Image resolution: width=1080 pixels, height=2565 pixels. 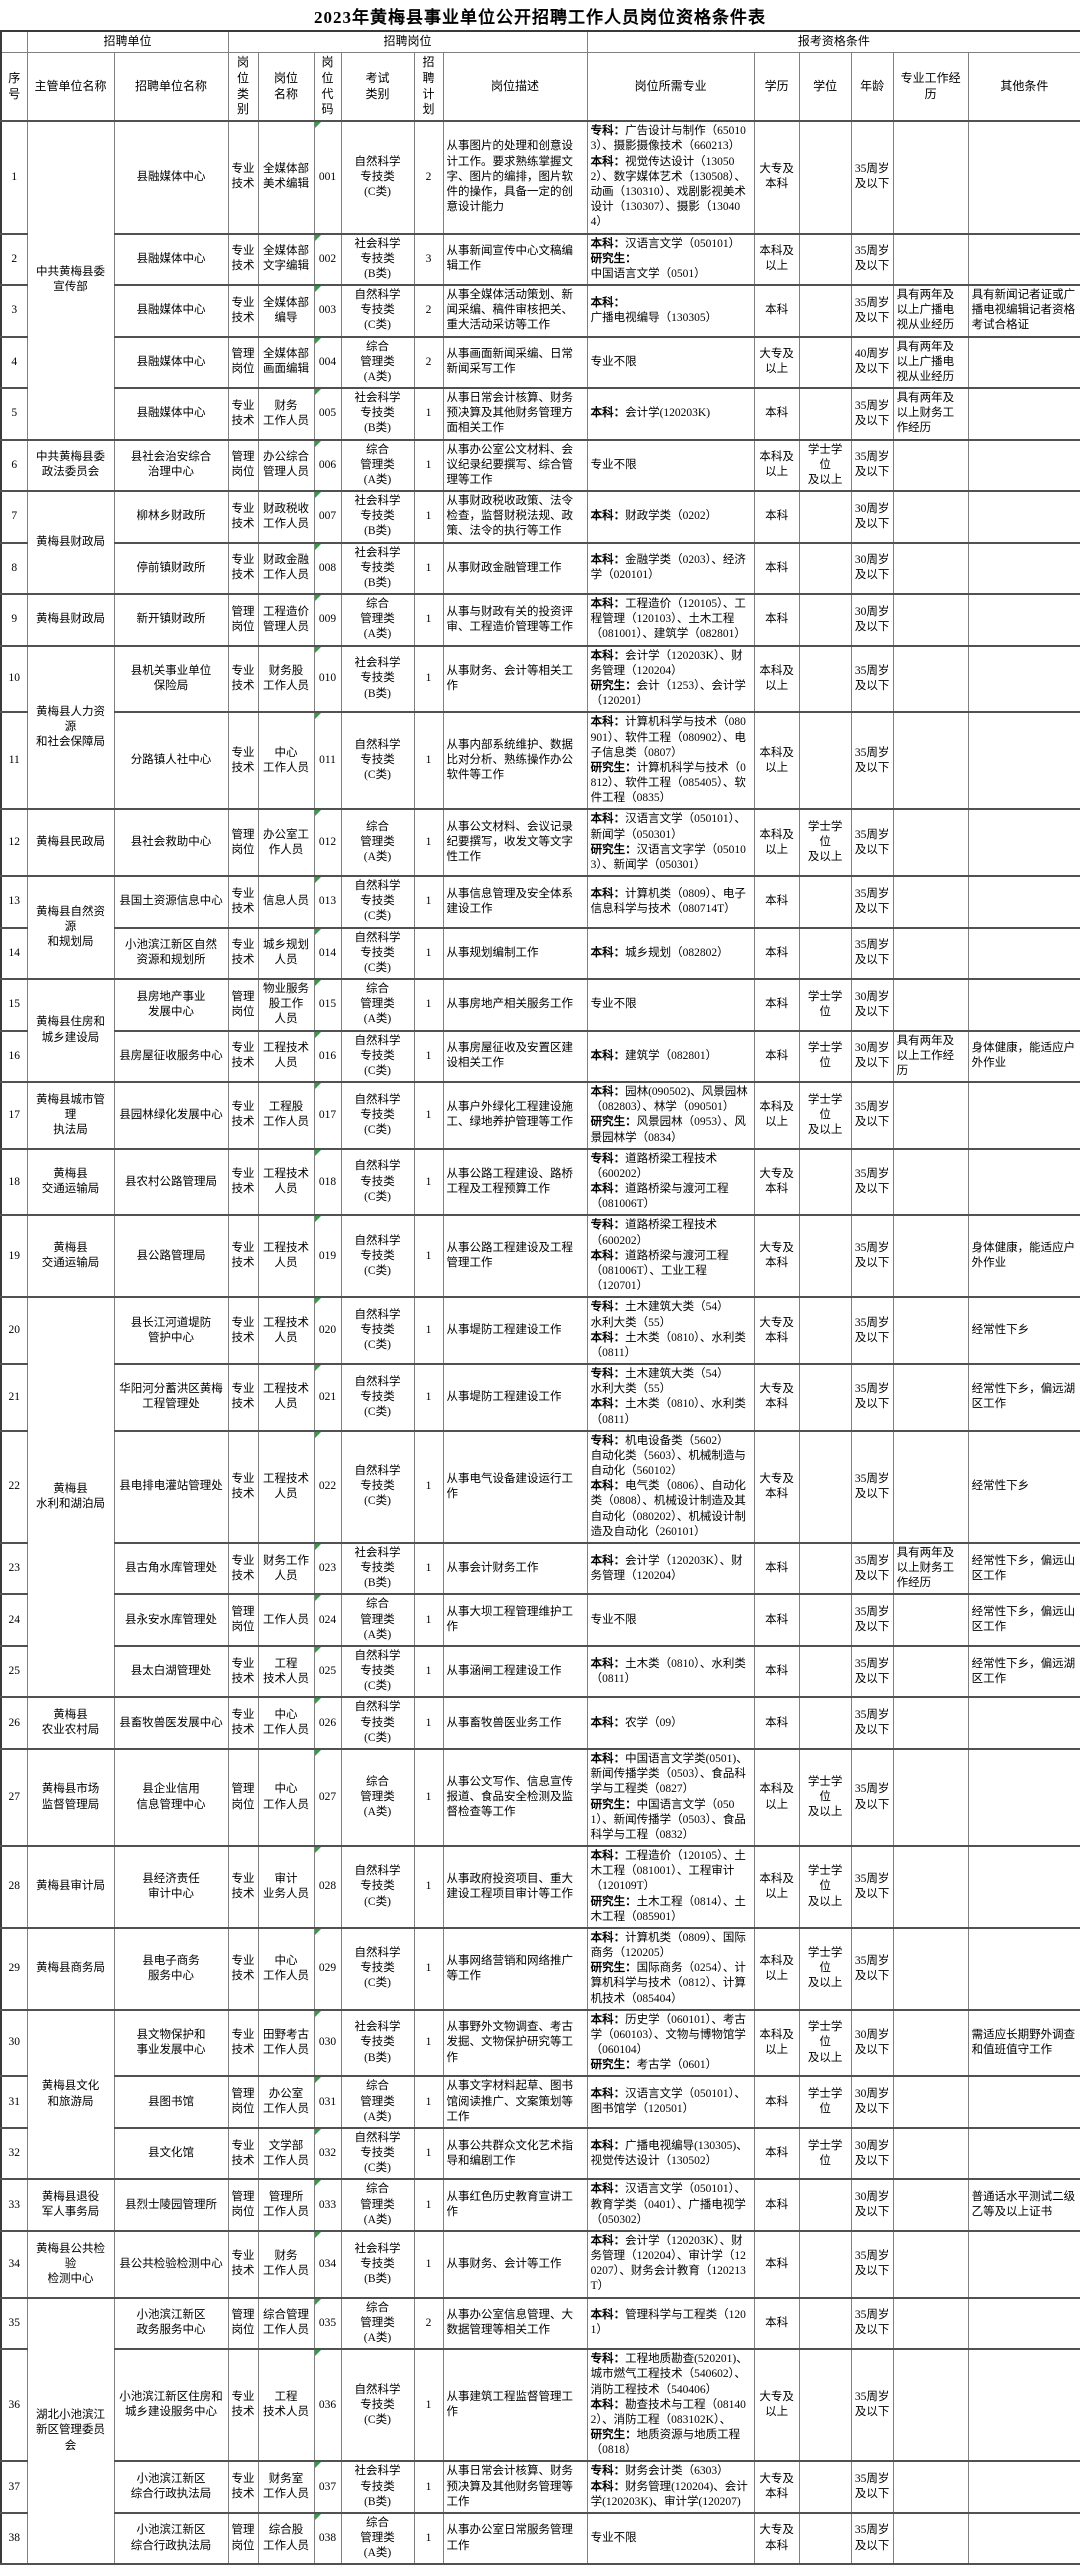 I want to click on cell-unit: 县图书馆, so click(x=171, y=2102).